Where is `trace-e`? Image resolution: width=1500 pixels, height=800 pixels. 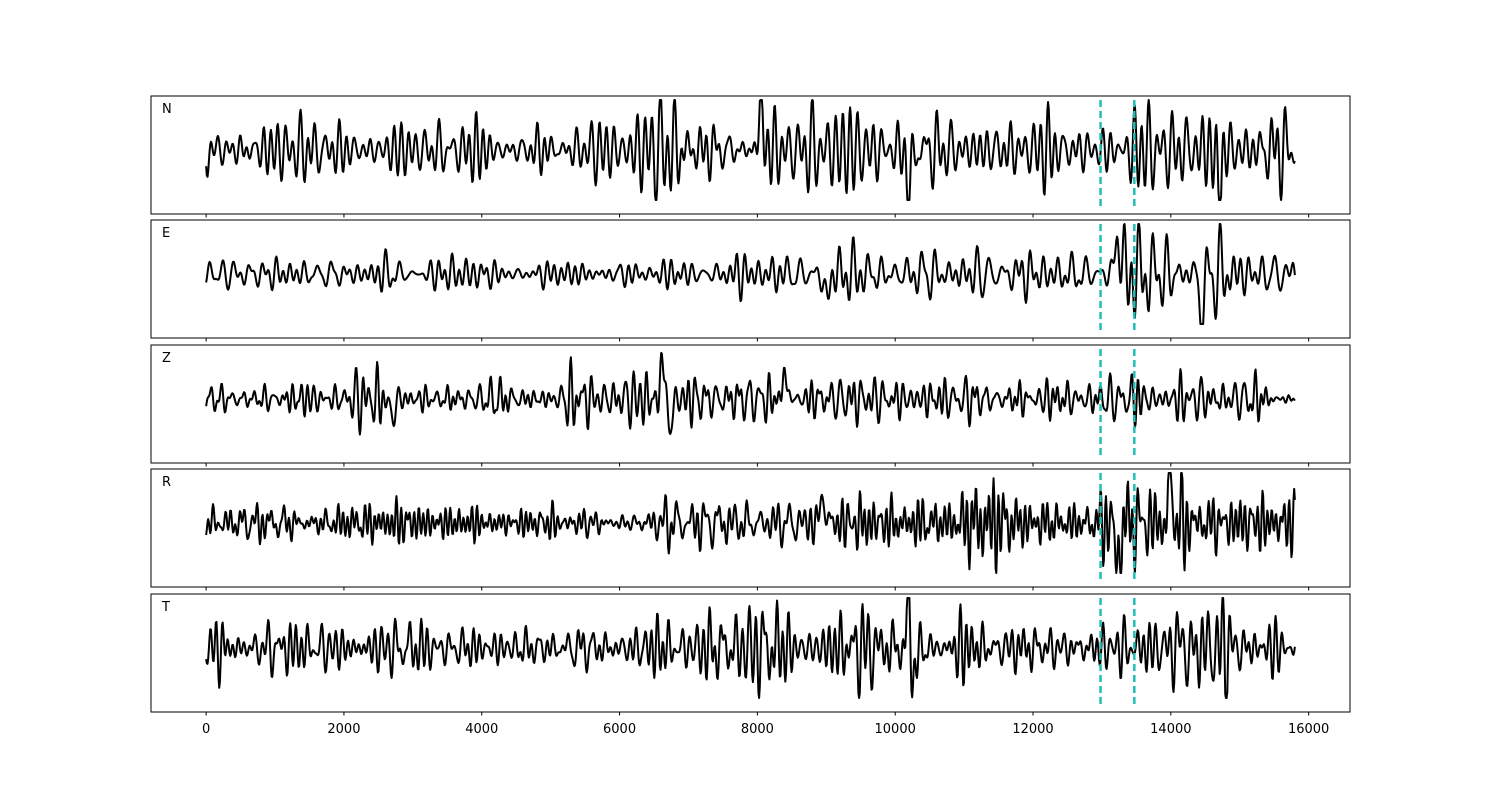 trace-e is located at coordinates (750, 274).